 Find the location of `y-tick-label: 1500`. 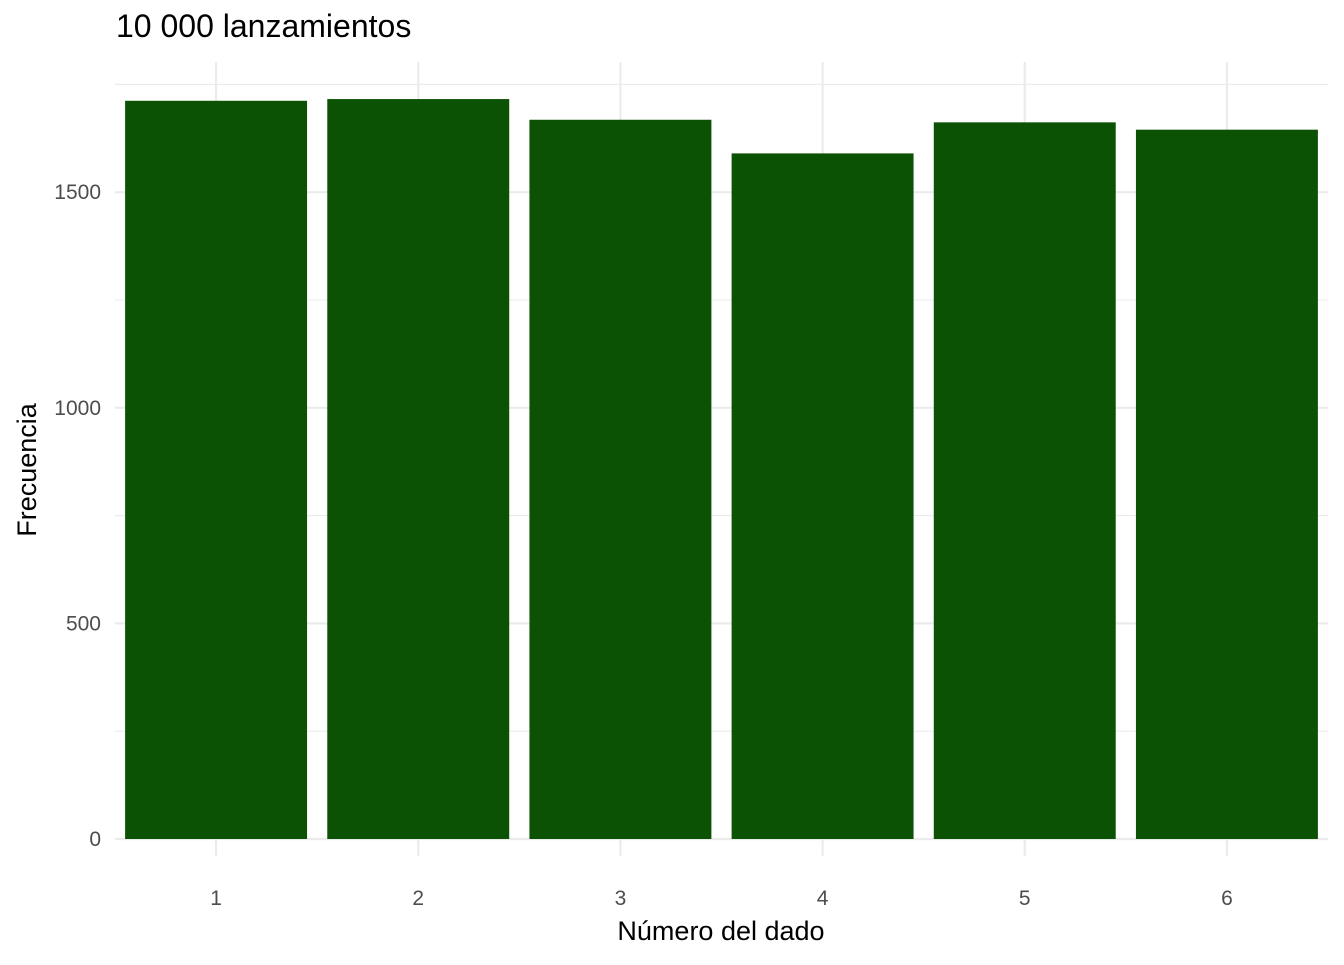

y-tick-label: 1500 is located at coordinates (77, 192).